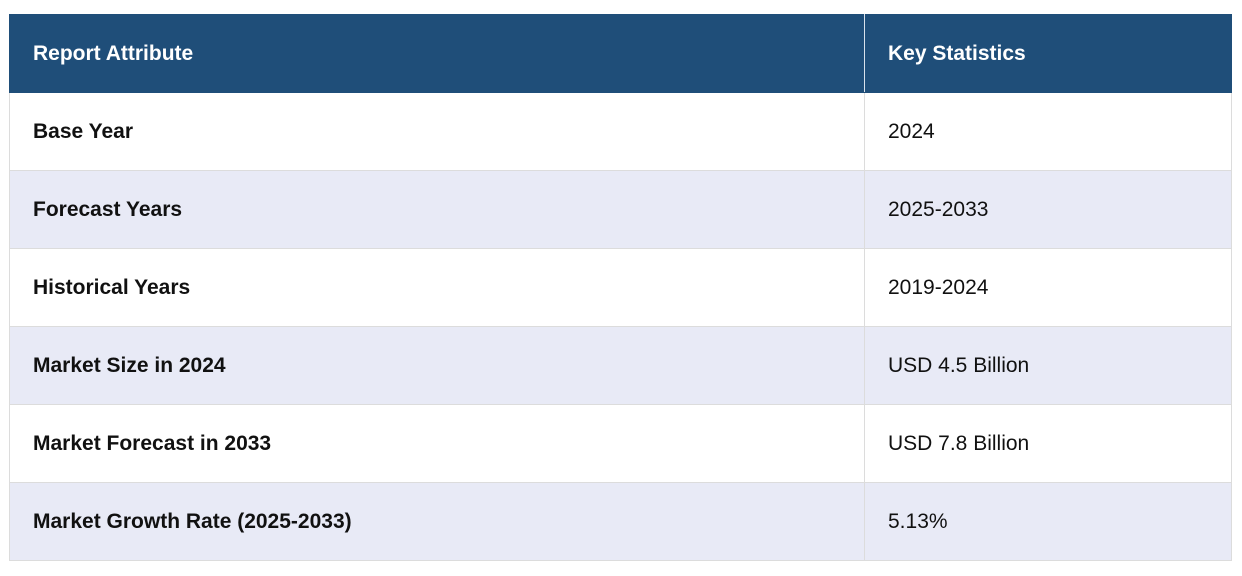 The width and height of the screenshot is (1242, 576). I want to click on table-row: Forecast Years 2025-2033, so click(620, 209).